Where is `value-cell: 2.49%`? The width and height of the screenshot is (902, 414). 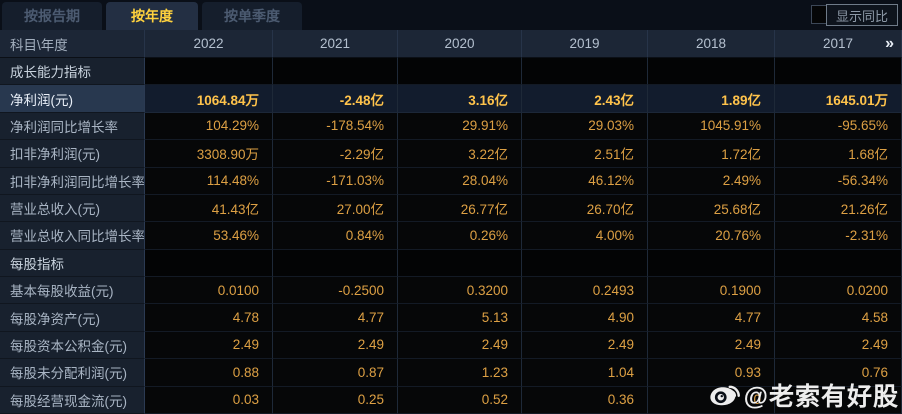 value-cell: 2.49% is located at coordinates (711, 181).